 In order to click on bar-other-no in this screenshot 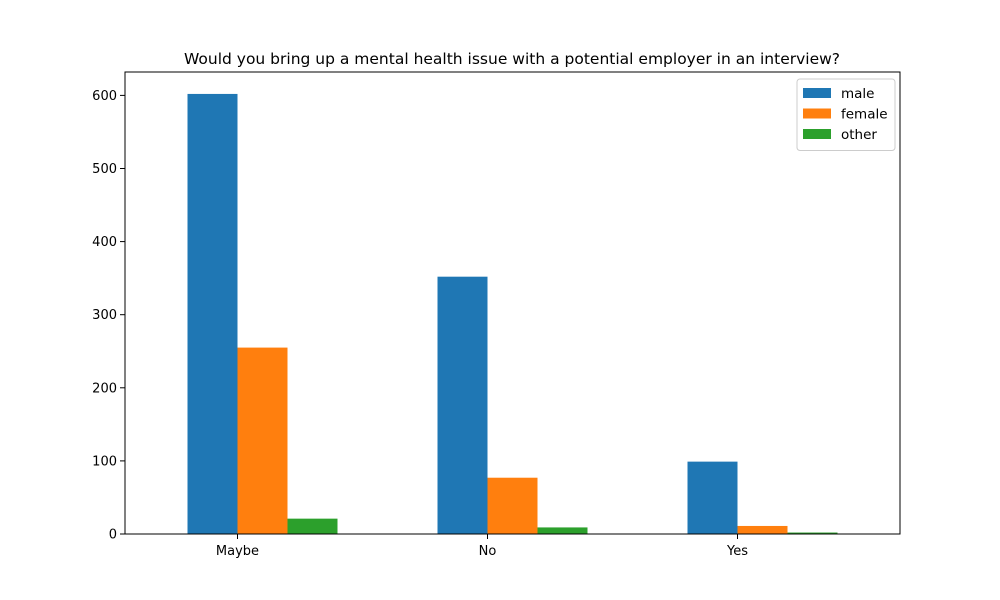, I will do `click(562, 530)`.